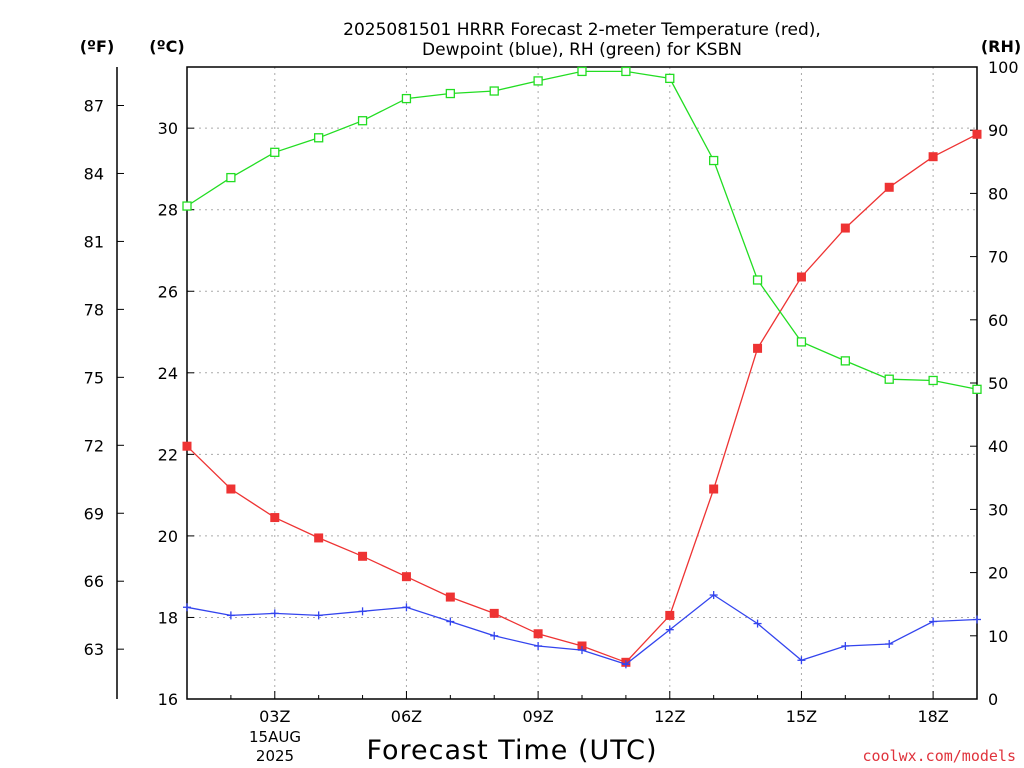  What do you see at coordinates (998, 383) in the screenshot?
I see `rh-tick-label: 50` at bounding box center [998, 383].